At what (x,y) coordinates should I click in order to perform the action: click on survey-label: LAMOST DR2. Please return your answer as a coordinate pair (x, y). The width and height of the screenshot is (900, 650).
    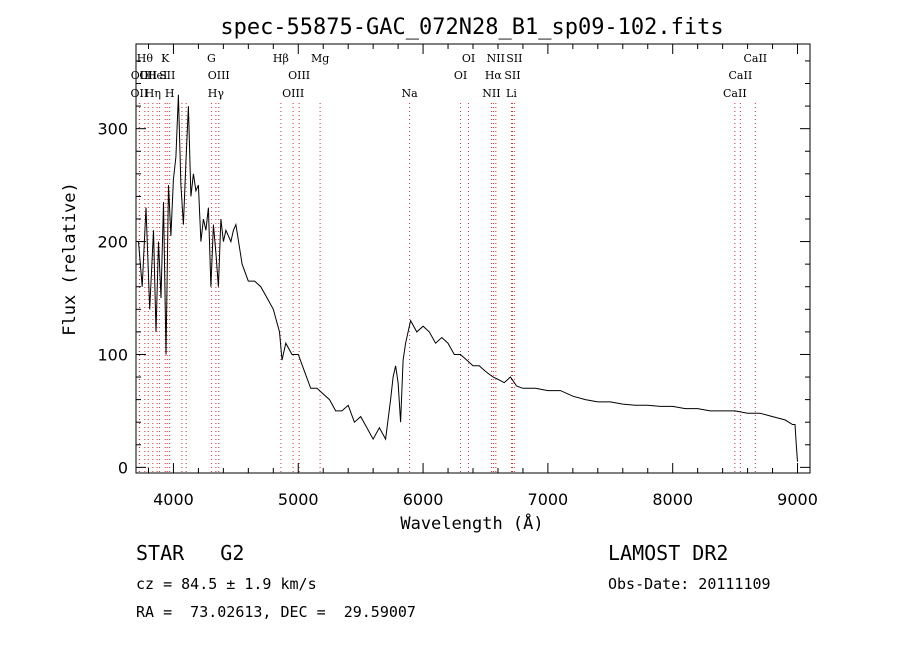
    Looking at the image, I should click on (668, 553).